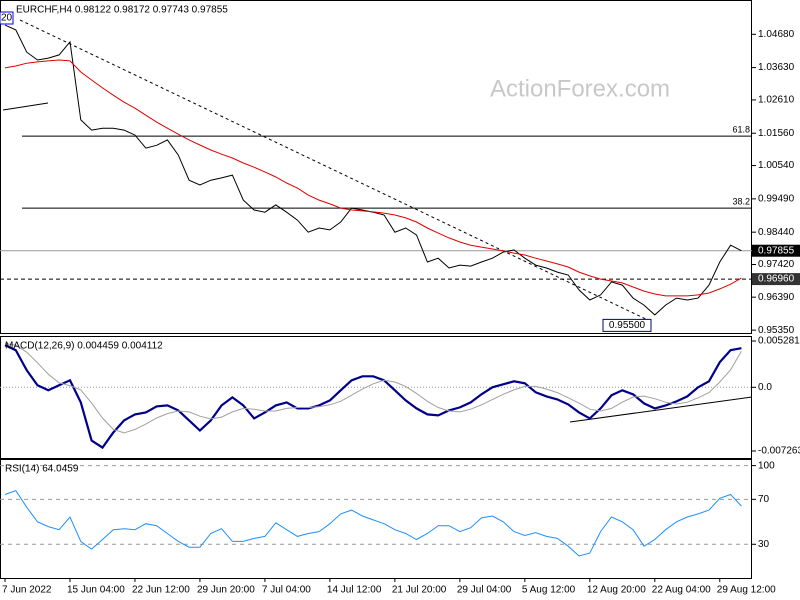 This screenshot has height=600, width=800. What do you see at coordinates (354, 590) in the screenshot?
I see `x-tick-label: 14 Jul 12:00` at bounding box center [354, 590].